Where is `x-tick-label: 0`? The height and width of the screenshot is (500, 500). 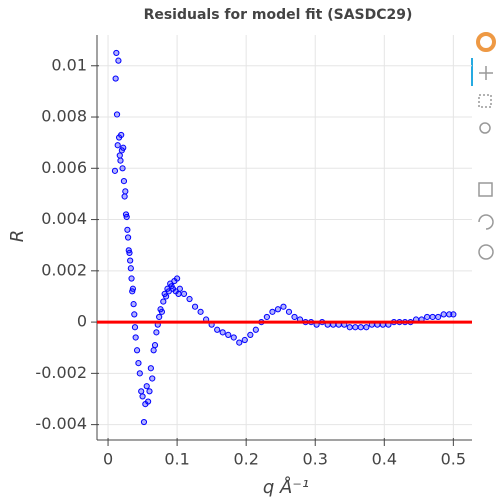 x-tick-label: 0 is located at coordinates (108, 459).